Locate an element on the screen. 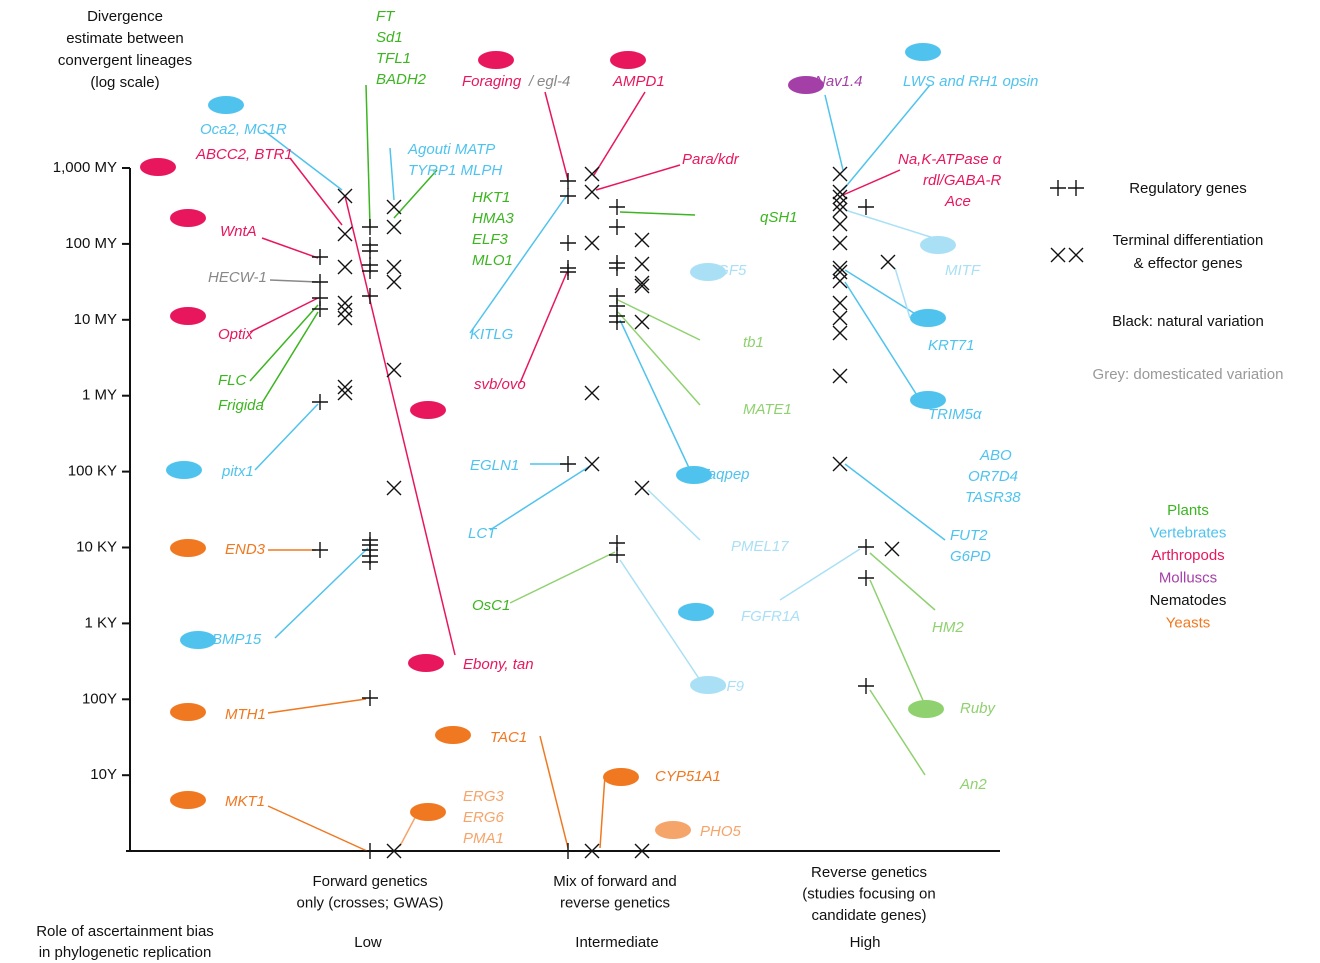  gene-label: FGFR1A is located at coordinates (770, 616).